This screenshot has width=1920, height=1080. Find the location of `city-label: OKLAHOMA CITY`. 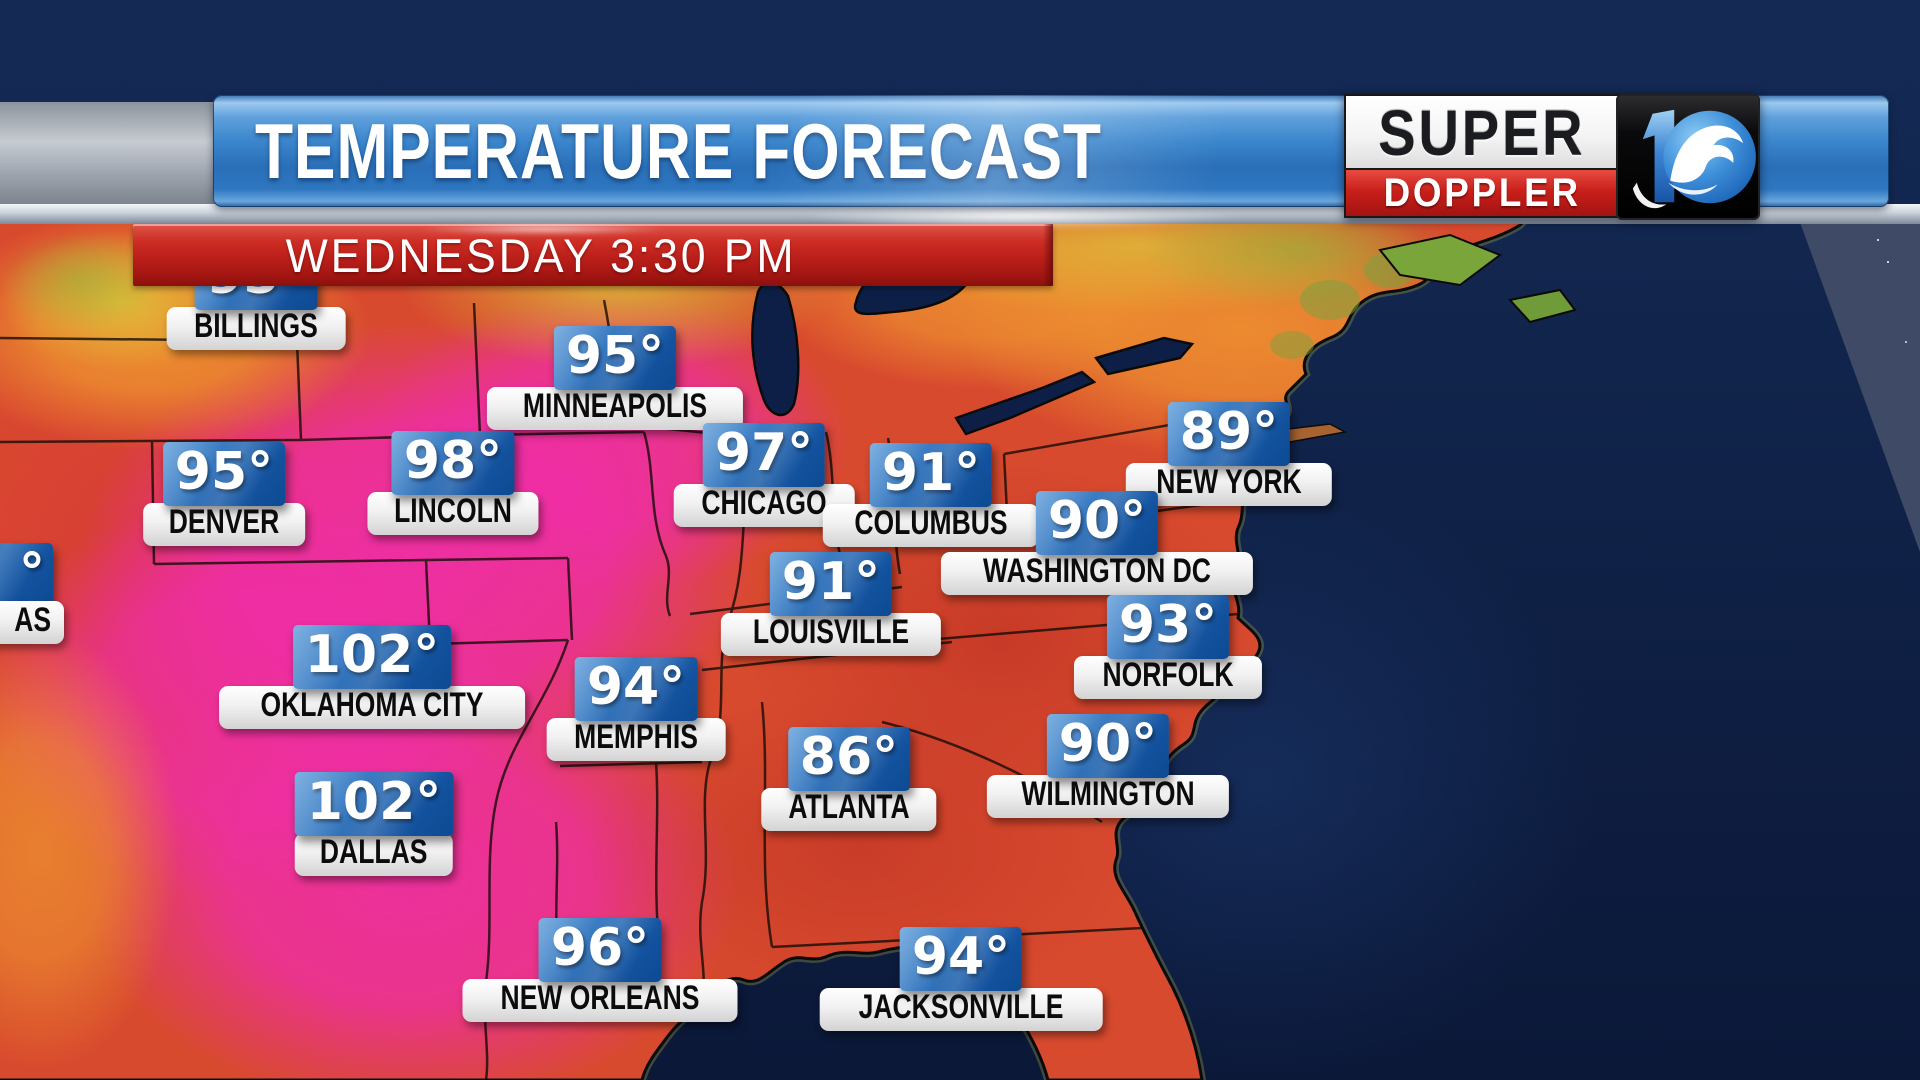

city-label: OKLAHOMA CITY is located at coordinates (372, 707).